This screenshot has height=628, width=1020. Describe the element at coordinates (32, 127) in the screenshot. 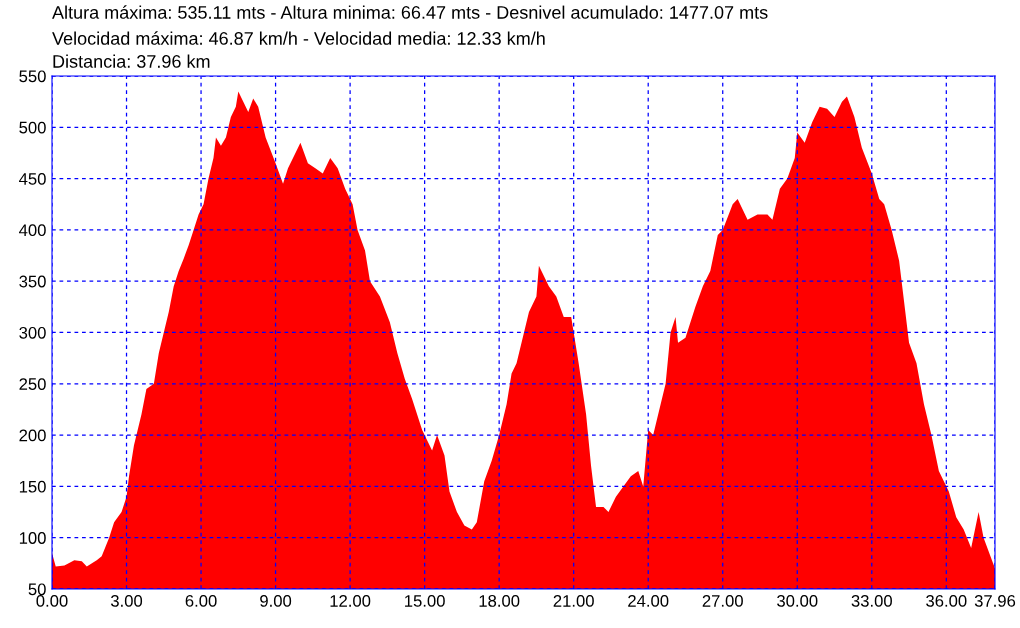

I see `y-tick-label: 500` at that location.